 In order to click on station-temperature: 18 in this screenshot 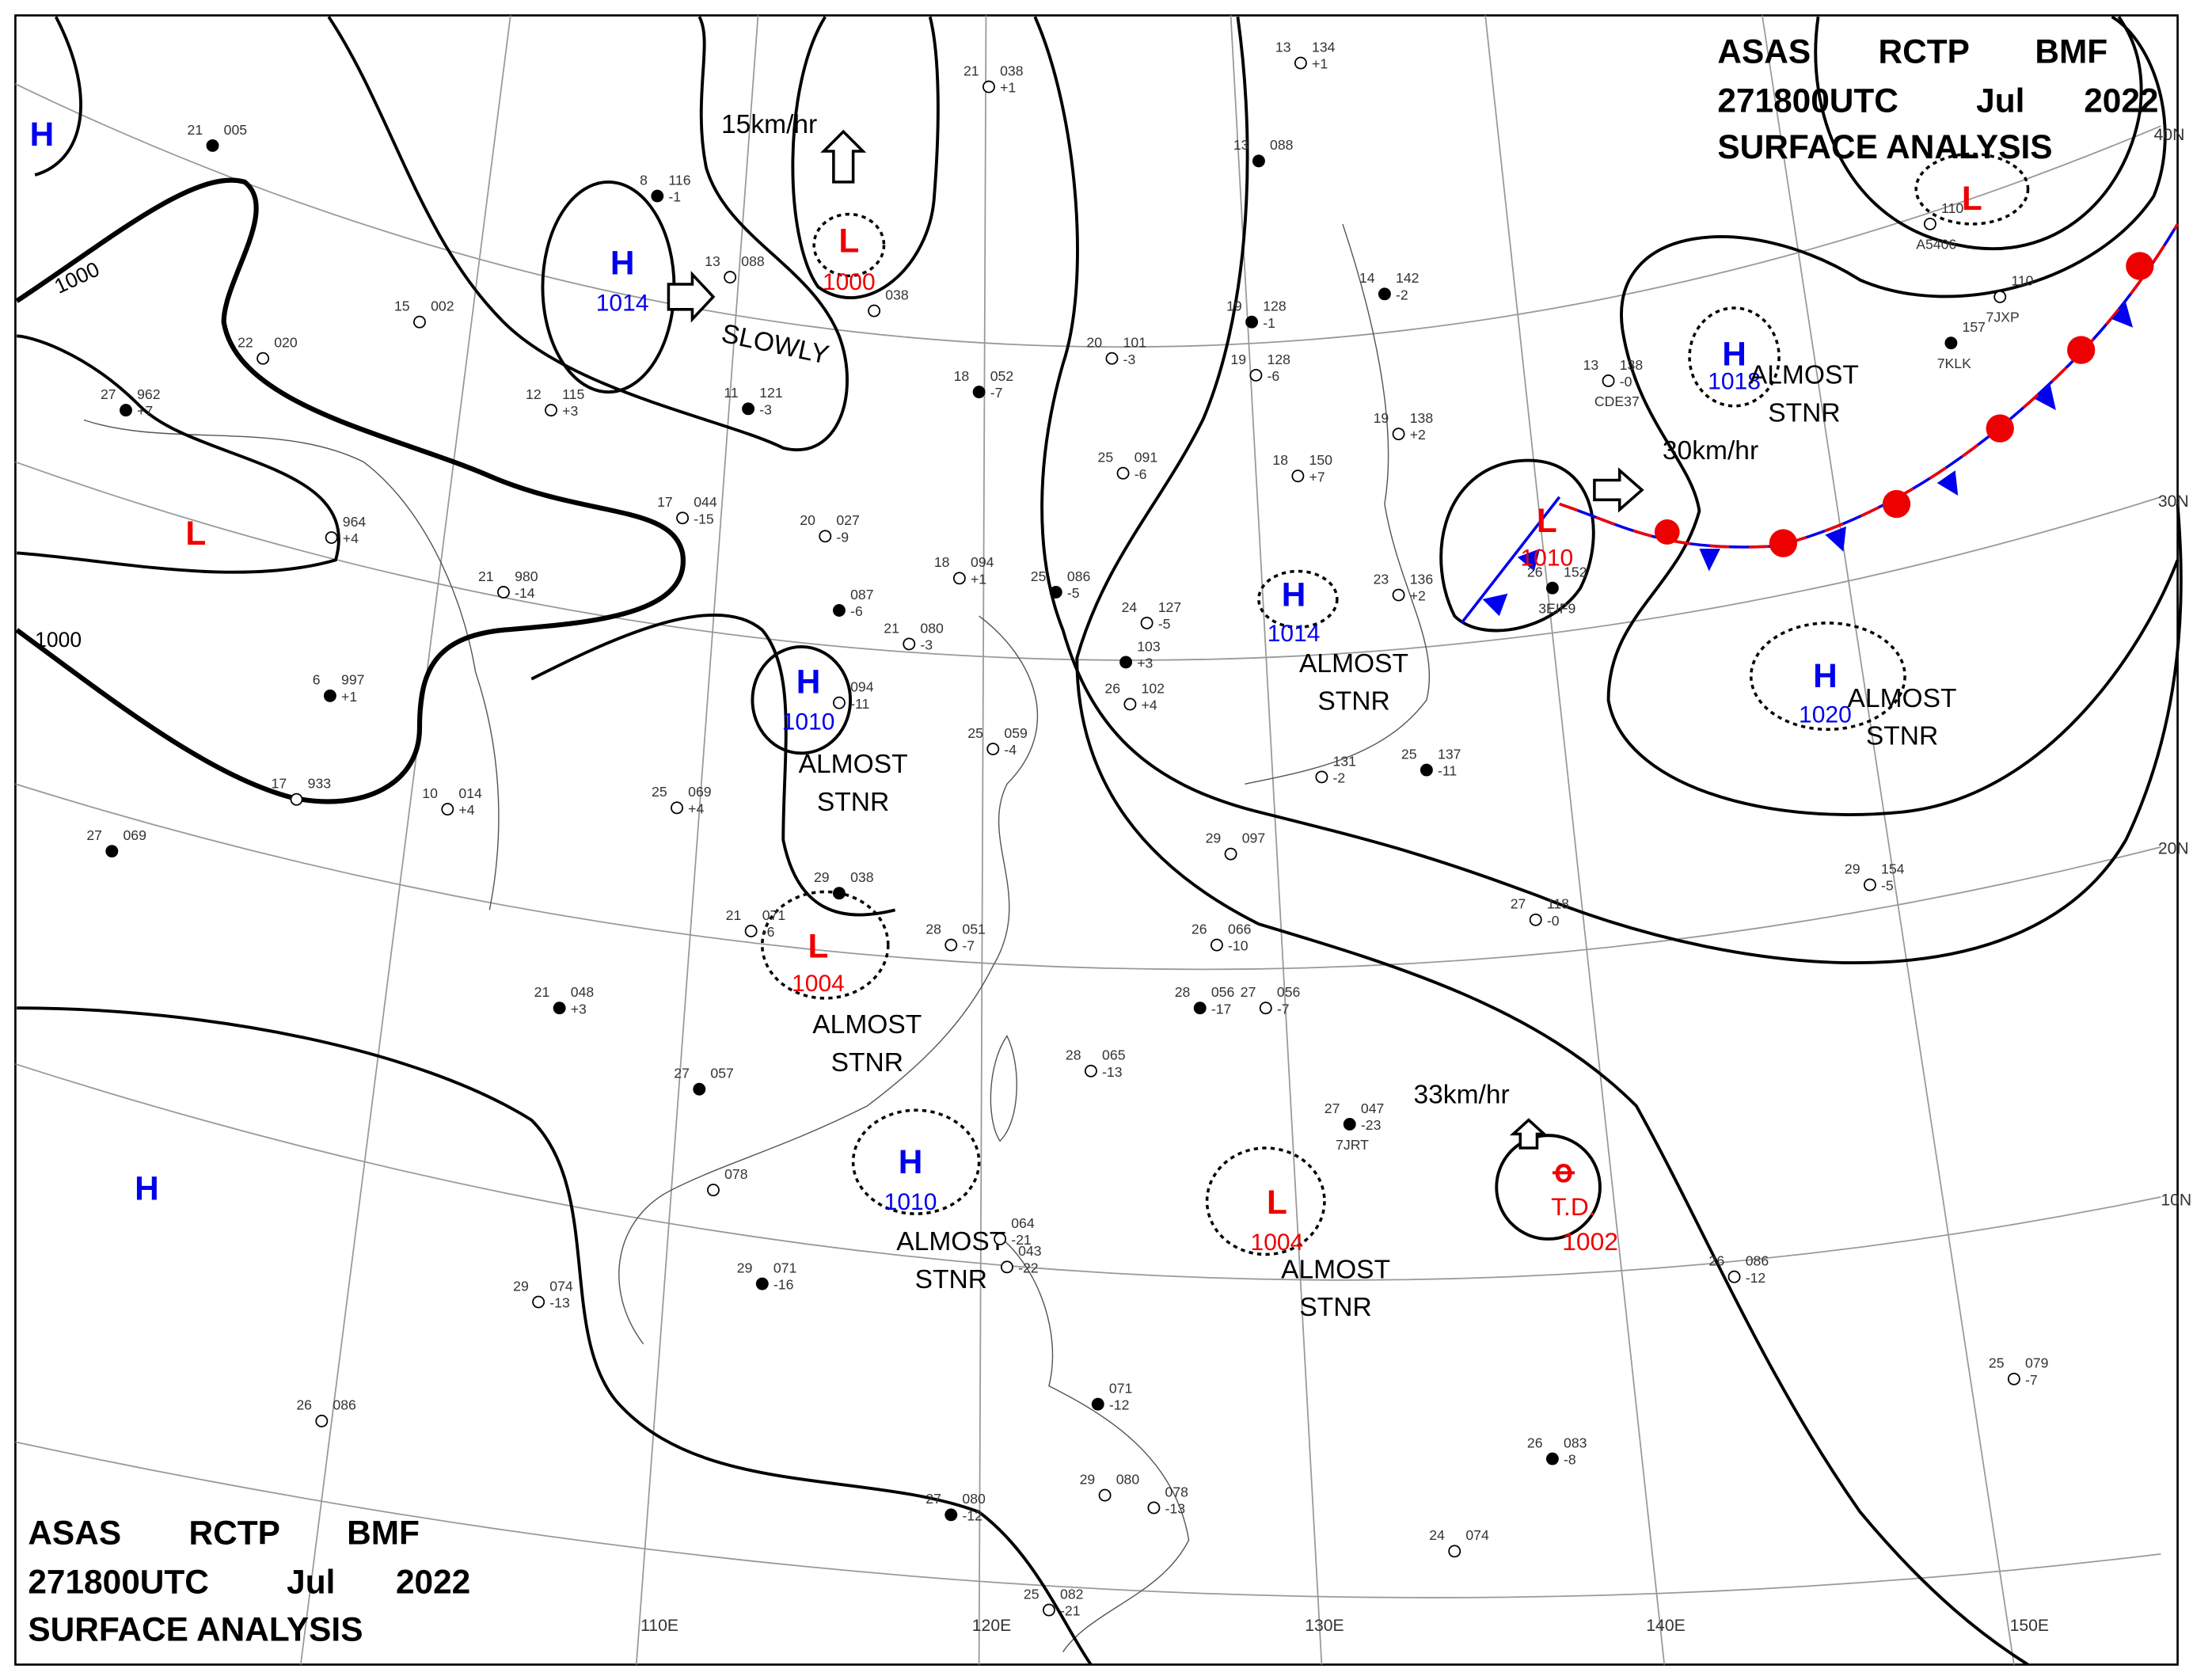, I will do `click(942, 562)`.